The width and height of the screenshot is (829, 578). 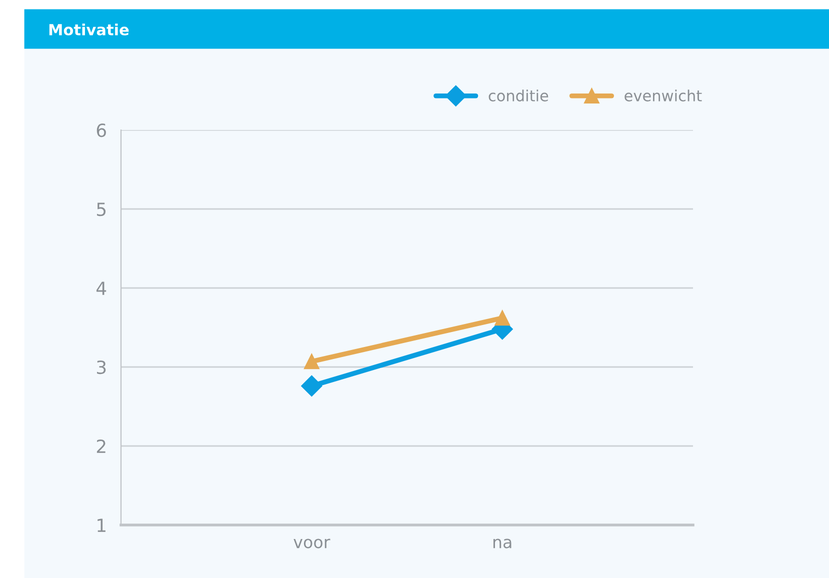 What do you see at coordinates (101, 446) in the screenshot?
I see `y-tick-label: 2` at bounding box center [101, 446].